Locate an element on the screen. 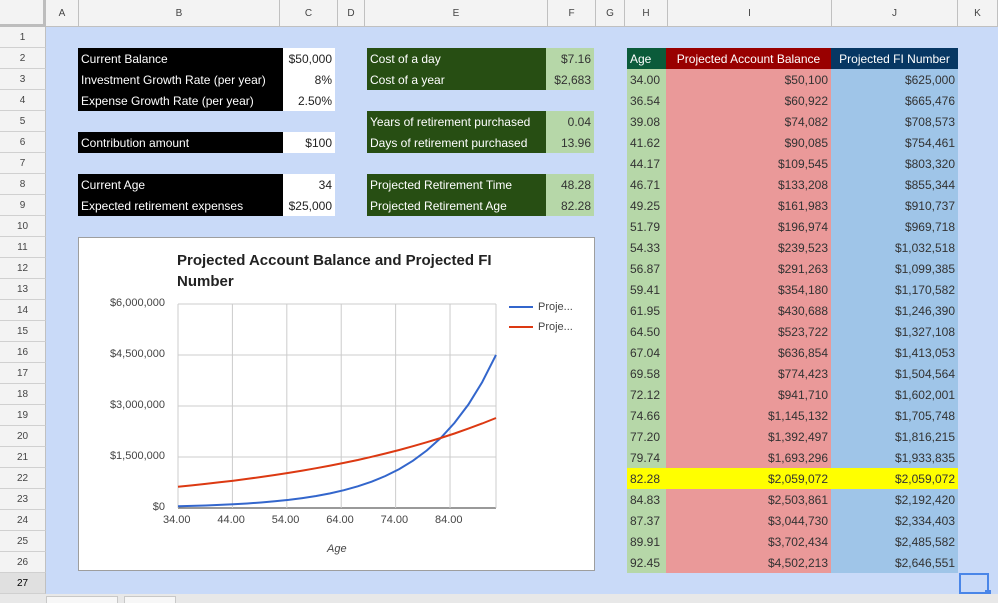 This screenshot has height=603, width=998. cell-projected-balance: $2,059,072 is located at coordinates (748, 478).